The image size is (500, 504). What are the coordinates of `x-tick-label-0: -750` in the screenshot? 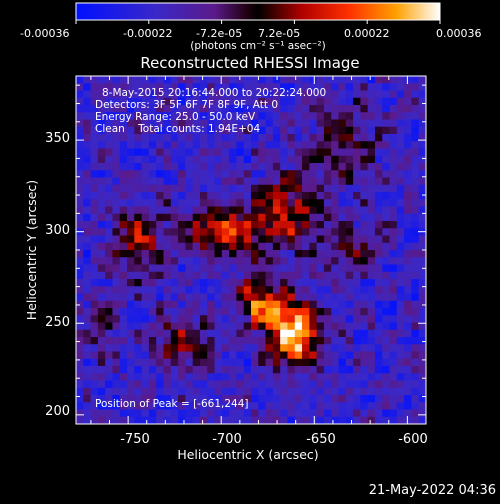 It's located at (135, 439).